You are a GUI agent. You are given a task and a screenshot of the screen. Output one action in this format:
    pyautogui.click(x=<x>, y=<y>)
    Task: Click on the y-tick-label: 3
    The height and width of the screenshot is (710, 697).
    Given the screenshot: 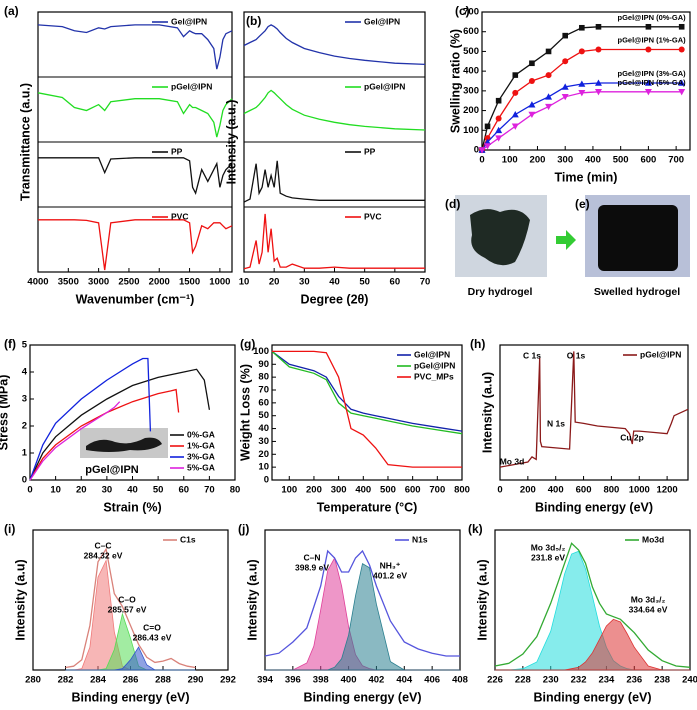 What is the action you would take?
    pyautogui.click(x=24, y=399)
    